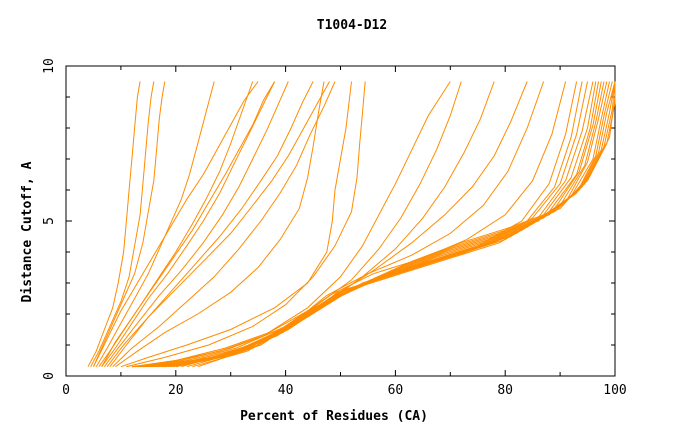 Image resolution: width=680 pixels, height=440 pixels. Describe the element at coordinates (352, 25) in the screenshot. I see `chart-title: T1004-D12` at that location.